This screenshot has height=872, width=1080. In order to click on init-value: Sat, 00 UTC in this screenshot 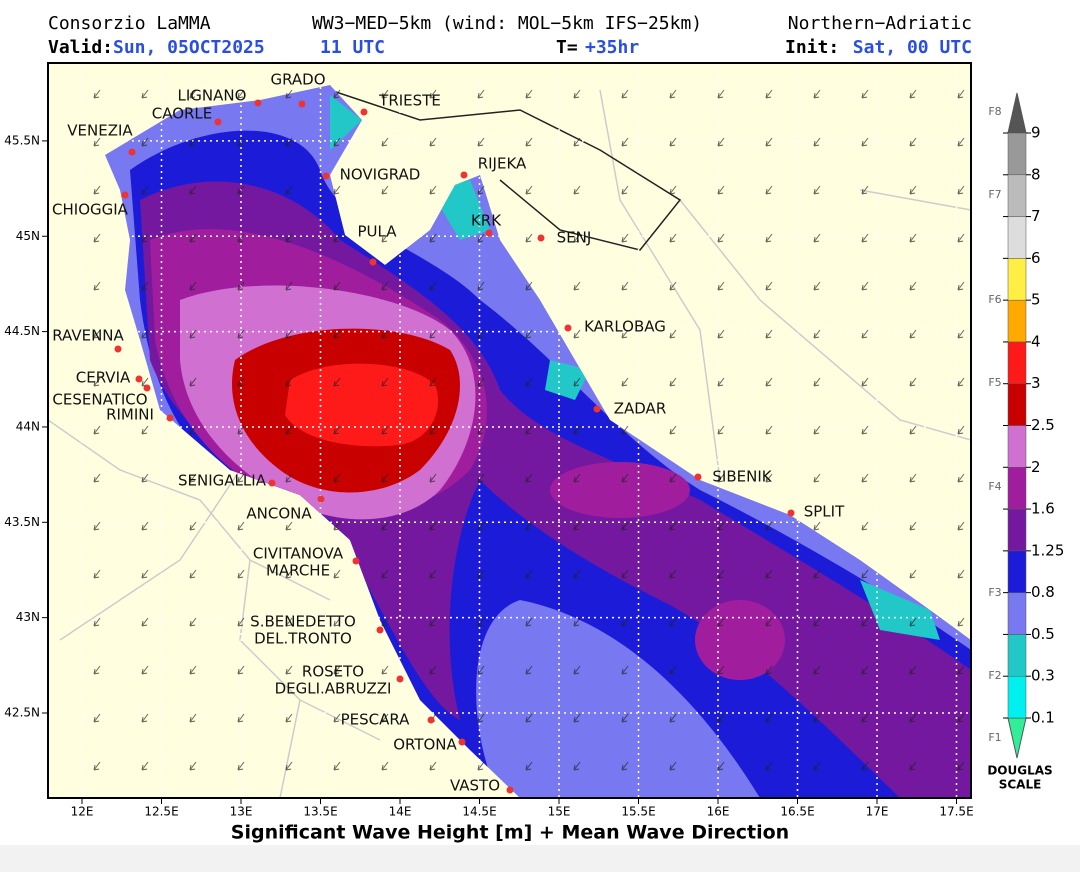, I will do `click(912, 47)`.